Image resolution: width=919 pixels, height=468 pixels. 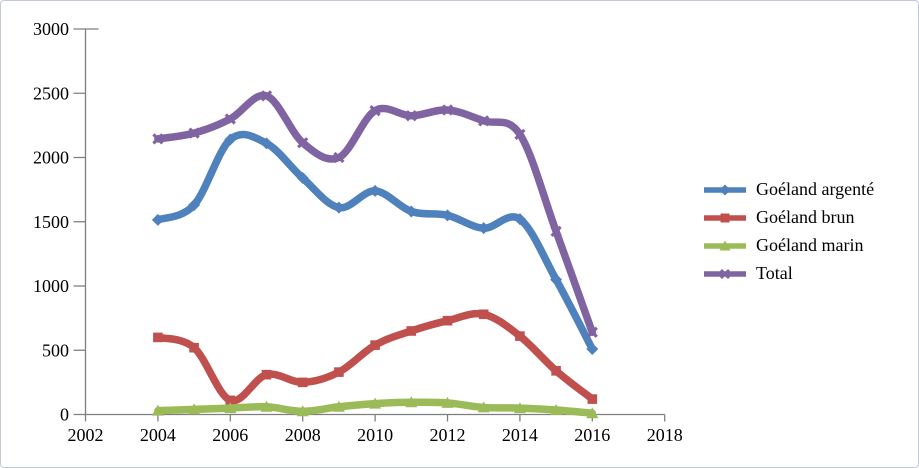 What do you see at coordinates (157, 410) in the screenshot?
I see `marker-goeland-marin-2004` at bounding box center [157, 410].